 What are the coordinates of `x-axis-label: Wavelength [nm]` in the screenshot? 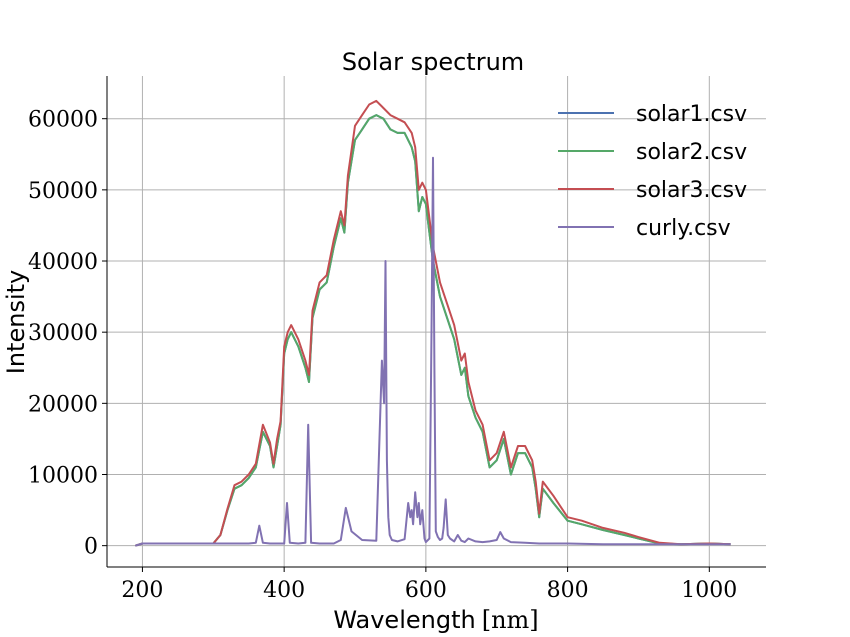 It's located at (435, 620).